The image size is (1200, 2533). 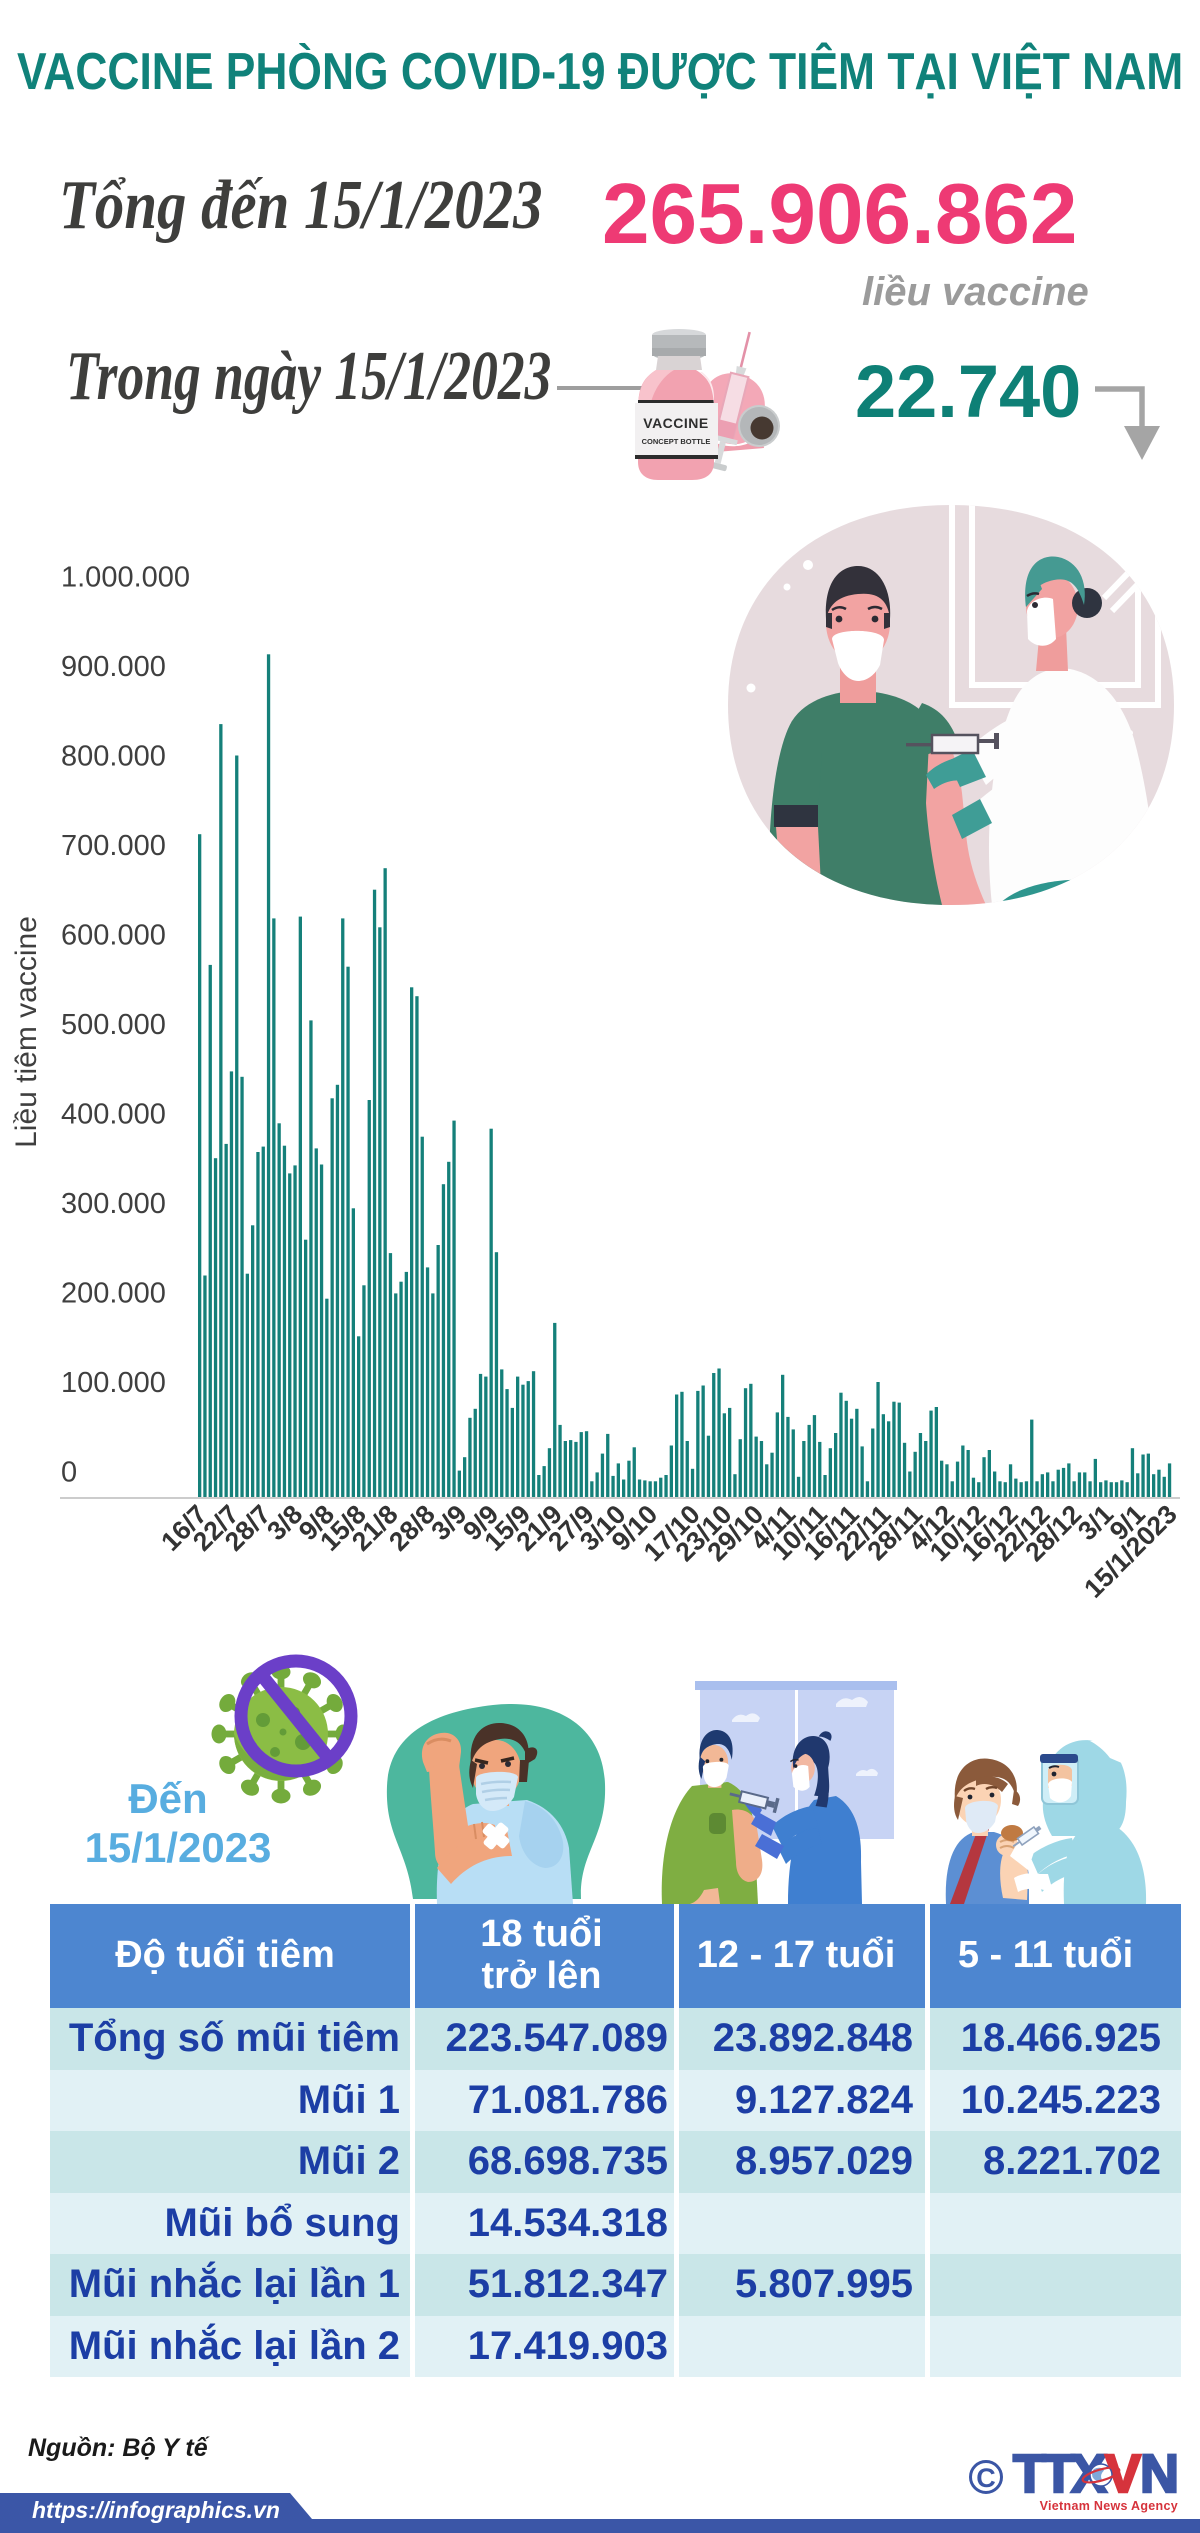 What do you see at coordinates (113, 757) in the screenshot?
I see `svg-text: 800.000` at bounding box center [113, 757].